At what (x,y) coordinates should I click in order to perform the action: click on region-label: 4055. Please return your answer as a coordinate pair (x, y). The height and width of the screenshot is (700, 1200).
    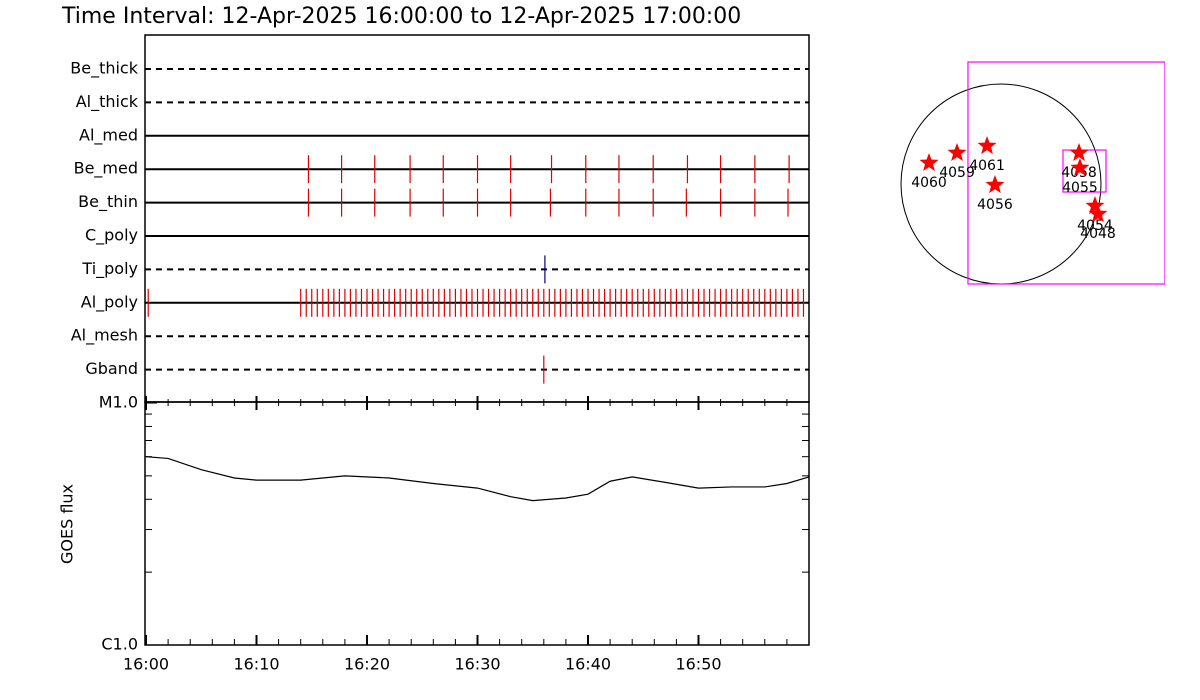
    Looking at the image, I should click on (1080, 188).